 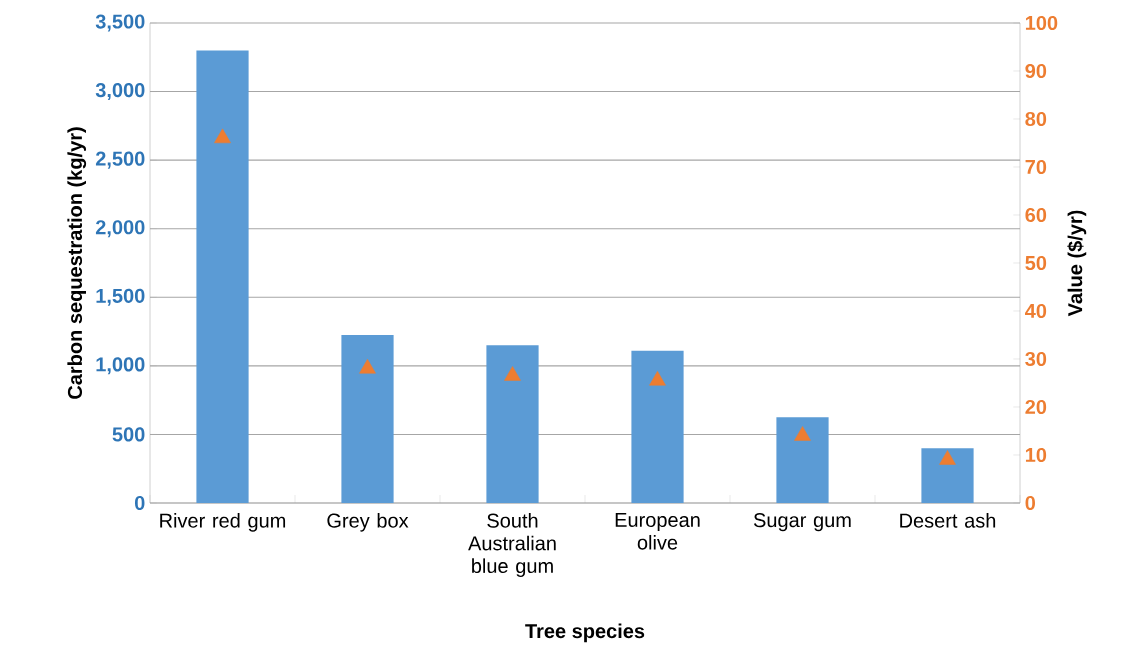 What do you see at coordinates (120, 297) in the screenshot?
I see `y-tick-label: 1,500` at bounding box center [120, 297].